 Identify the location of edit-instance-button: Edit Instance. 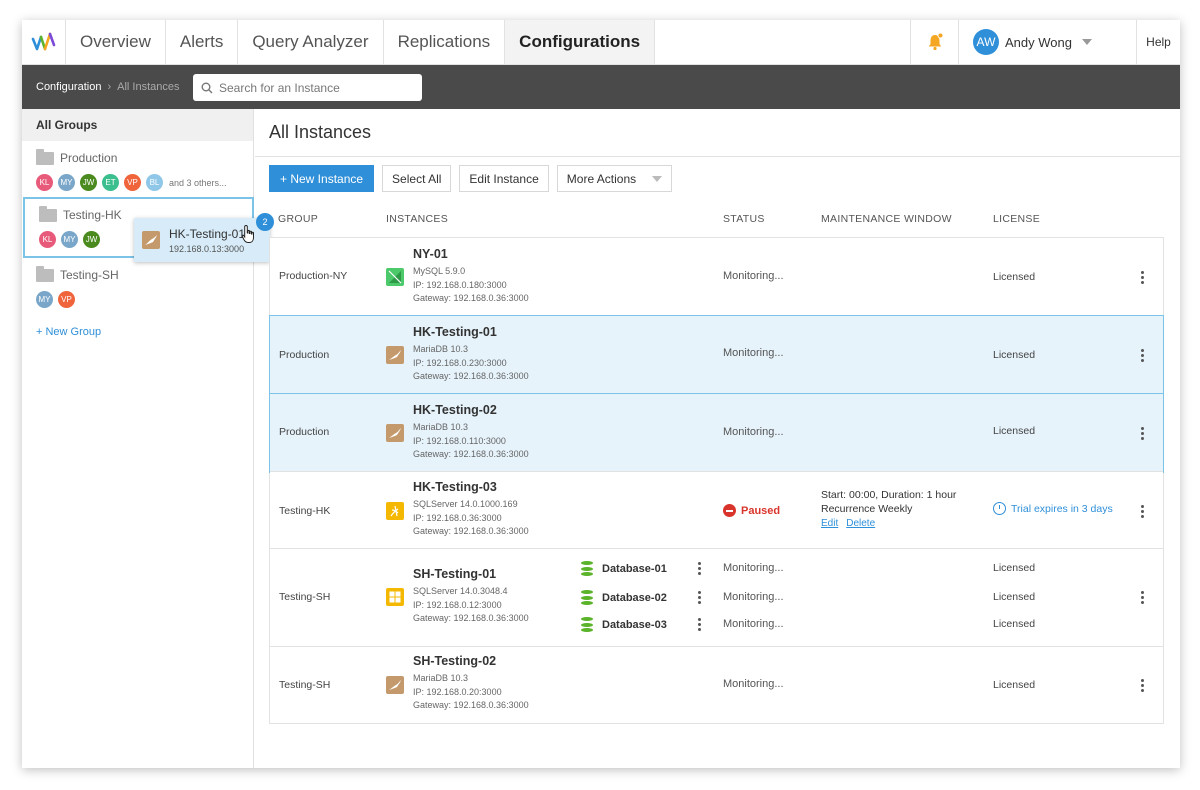
(504, 178).